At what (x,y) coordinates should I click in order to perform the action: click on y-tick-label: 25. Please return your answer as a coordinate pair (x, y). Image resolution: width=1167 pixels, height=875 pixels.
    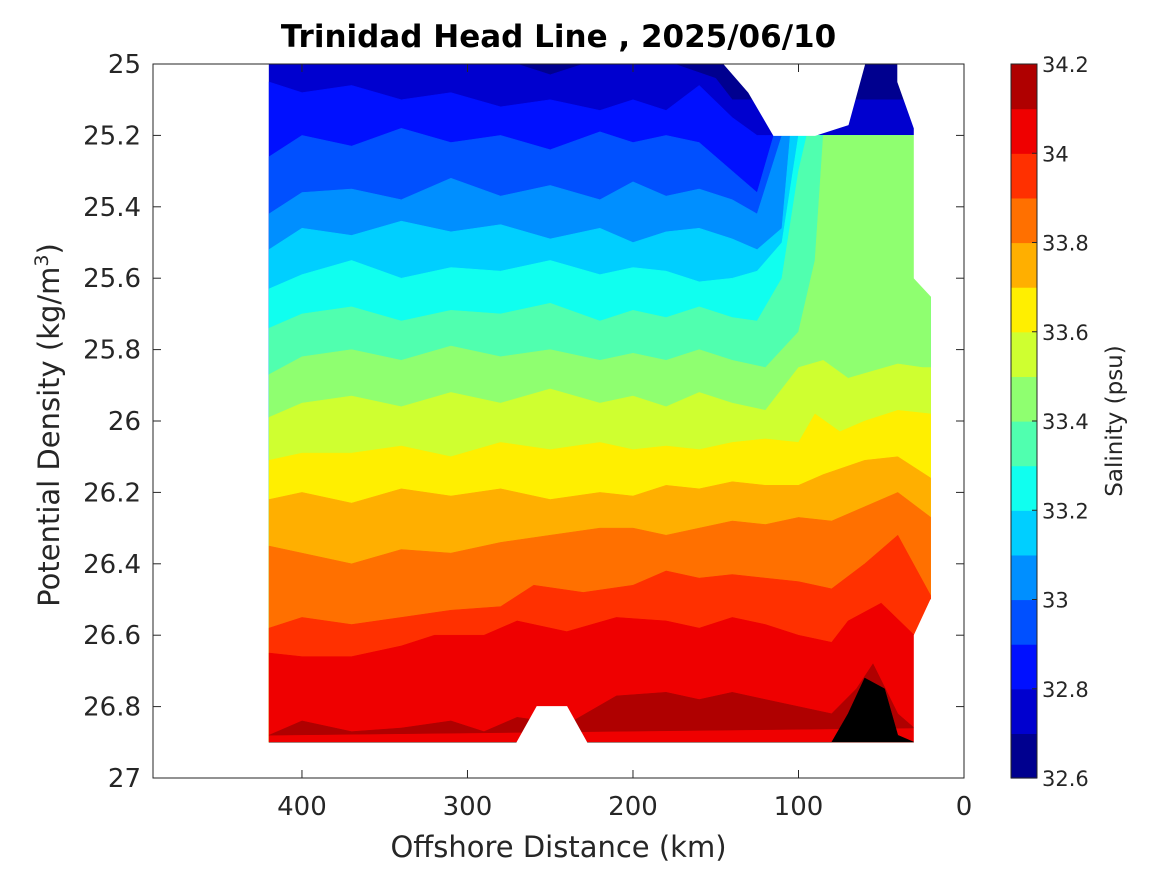
    Looking at the image, I should click on (124, 65).